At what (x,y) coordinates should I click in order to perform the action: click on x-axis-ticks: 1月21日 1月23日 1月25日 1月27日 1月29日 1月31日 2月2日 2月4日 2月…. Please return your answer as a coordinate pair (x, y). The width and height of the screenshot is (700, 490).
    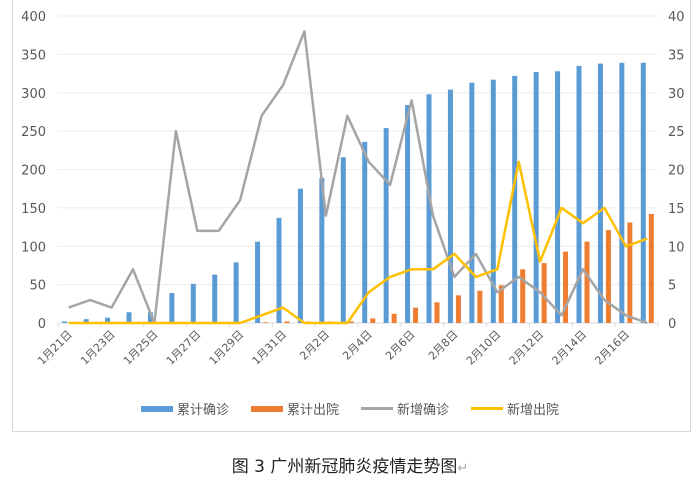
    Looking at the image, I should click on (333, 348).